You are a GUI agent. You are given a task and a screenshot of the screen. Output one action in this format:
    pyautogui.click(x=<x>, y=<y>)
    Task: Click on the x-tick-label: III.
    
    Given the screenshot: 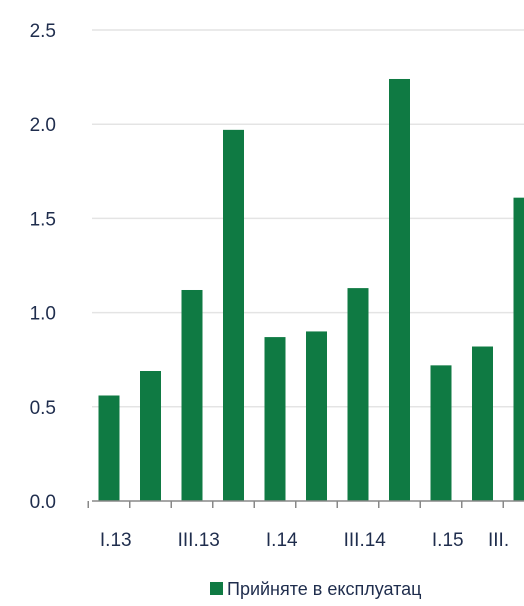 What is the action you would take?
    pyautogui.click(x=498, y=540)
    